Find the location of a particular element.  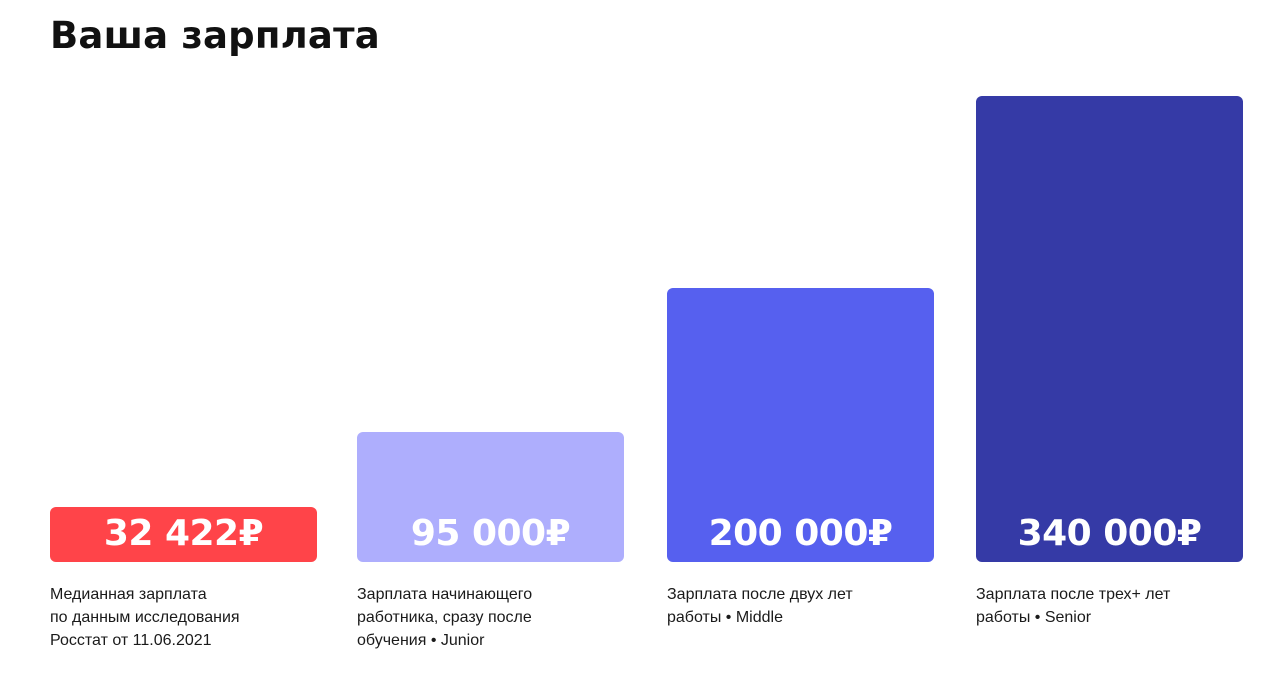

category-caption: Зарплата после двух лет работы • Middle is located at coordinates (787, 606).